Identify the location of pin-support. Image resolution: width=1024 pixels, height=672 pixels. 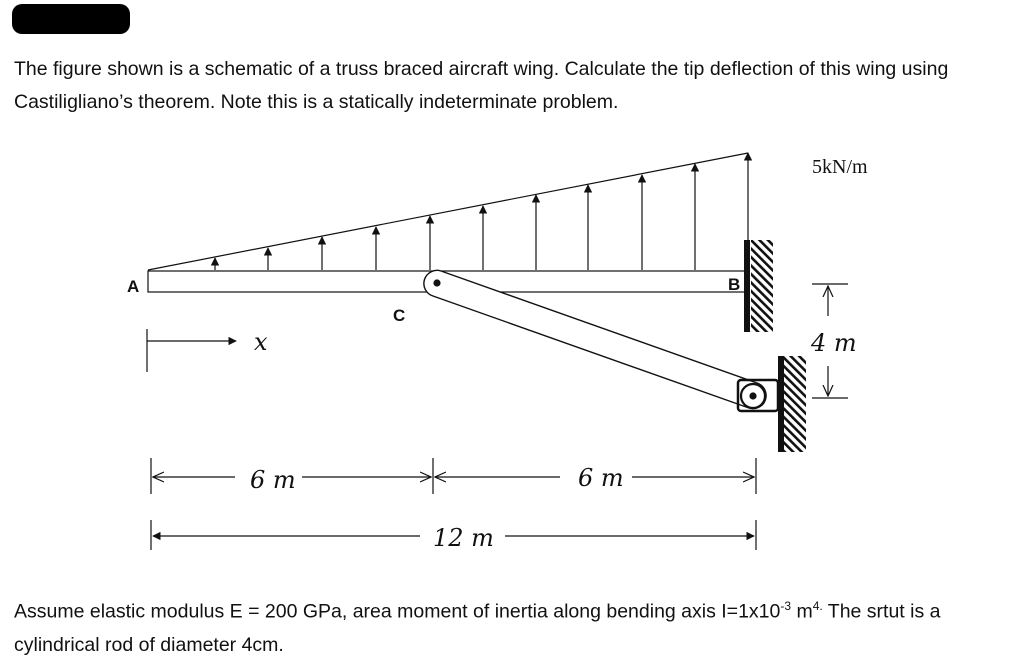
(758, 395).